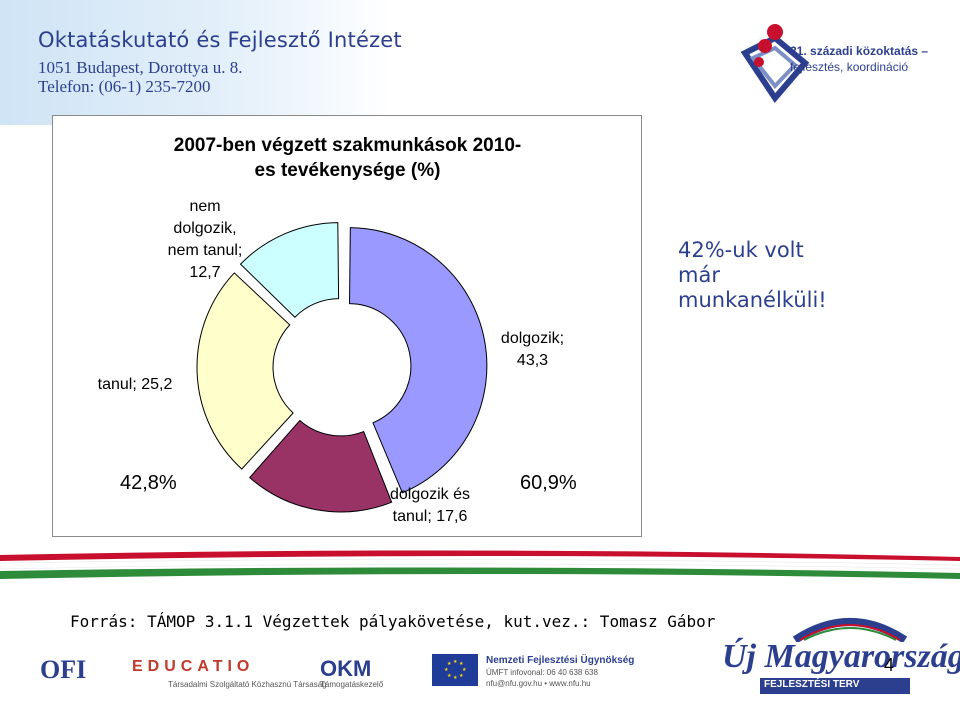 This screenshot has height=716, width=960. What do you see at coordinates (289, 270) in the screenshot?
I see `slice-nem-dolgozik-nem-tanul` at bounding box center [289, 270].